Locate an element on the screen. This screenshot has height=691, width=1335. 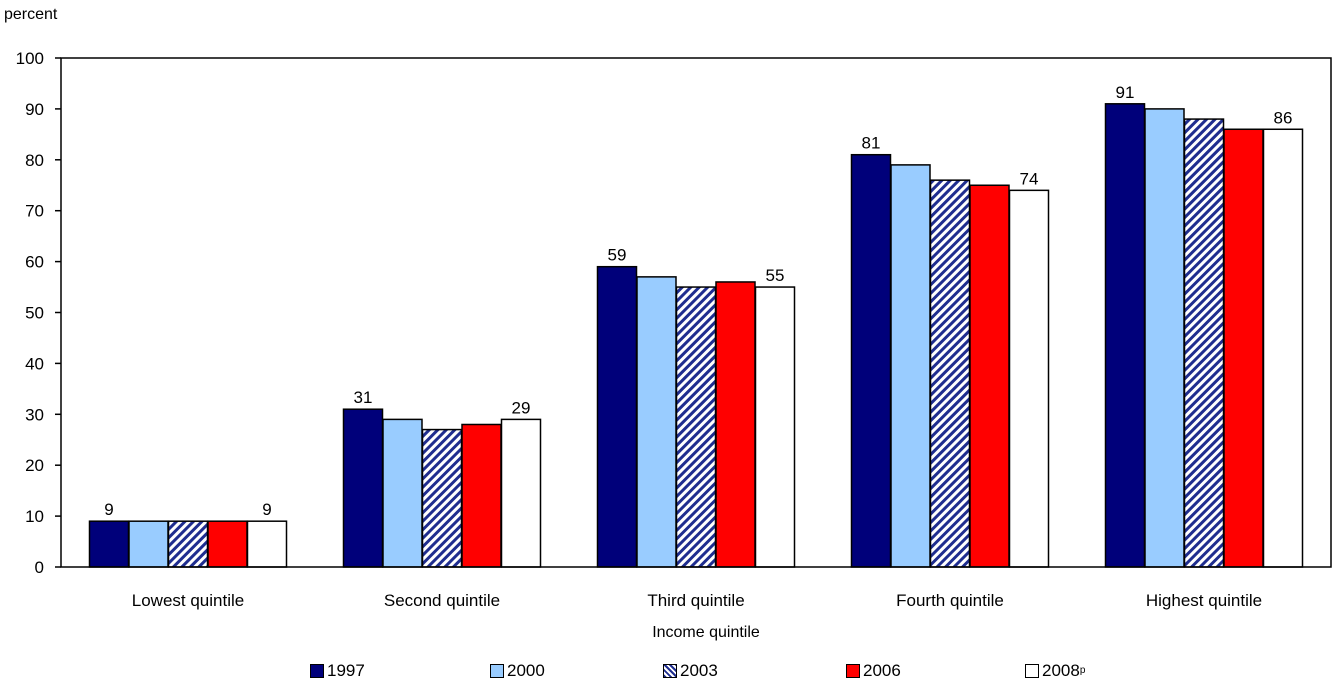
bar-2006-second-quintile is located at coordinates (481, 495).